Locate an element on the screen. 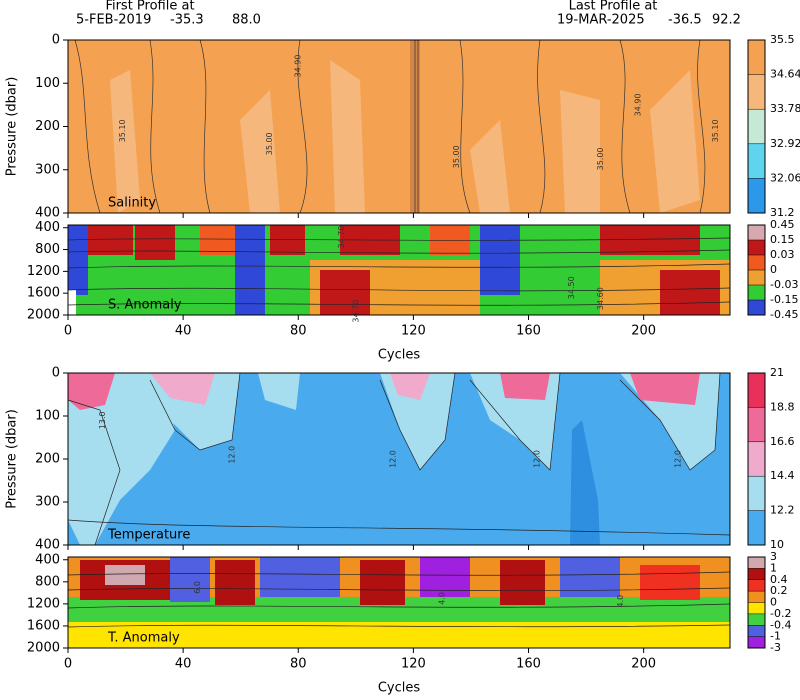 This screenshot has height=700, width=800. contour-label: 4.0 is located at coordinates (442, 598).